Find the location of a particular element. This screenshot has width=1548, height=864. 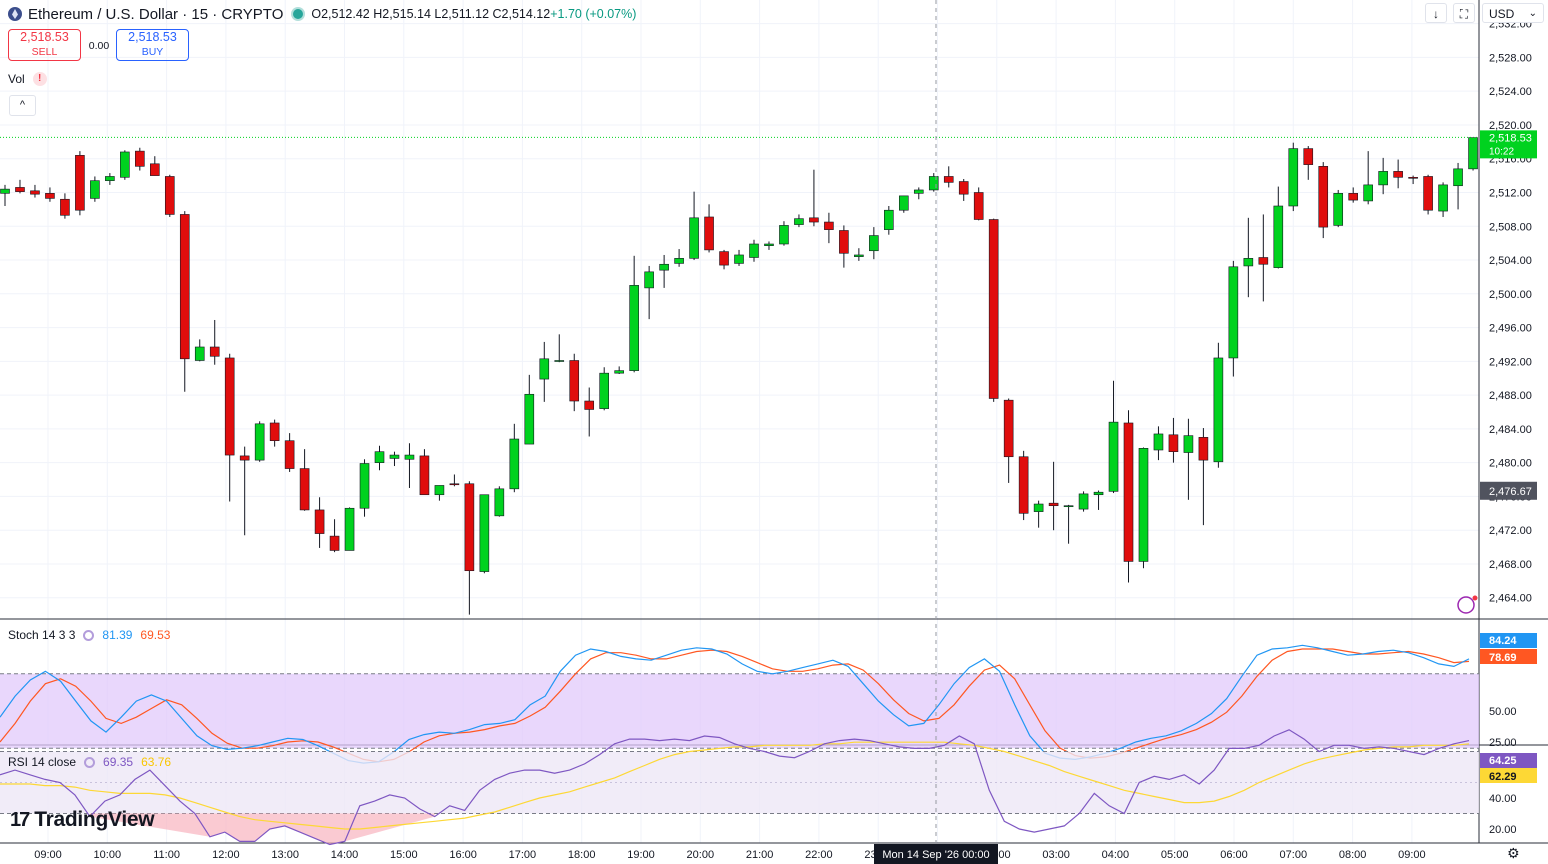

rsi-ma-line is located at coordinates (735, 785).